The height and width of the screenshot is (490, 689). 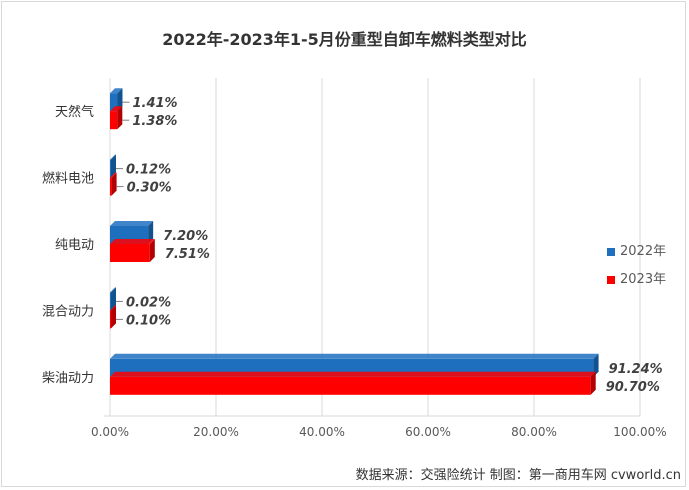 I want to click on data-label-1-0: 1.38%, so click(x=154, y=121).